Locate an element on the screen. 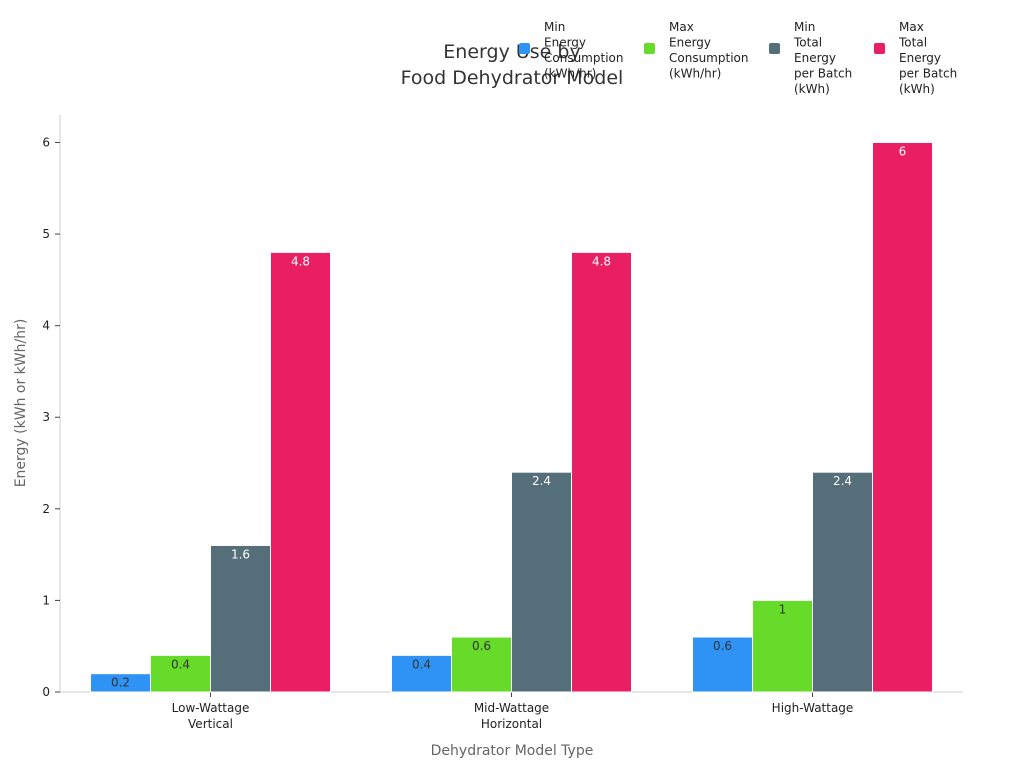  legend-item: Max Total Energy per Batch (kWh) is located at coordinates (915, 58).